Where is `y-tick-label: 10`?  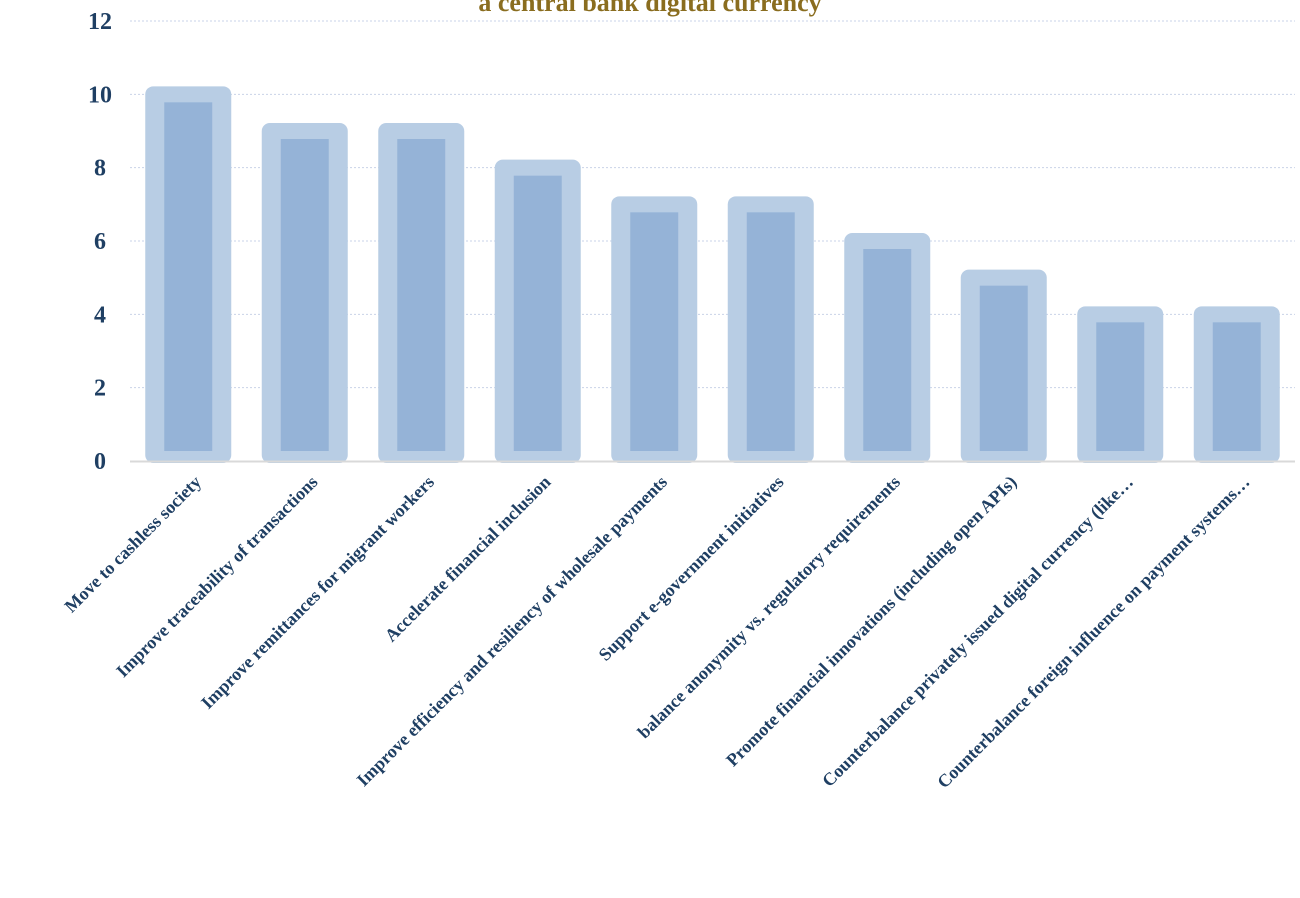
y-tick-label: 10 is located at coordinates (100, 95).